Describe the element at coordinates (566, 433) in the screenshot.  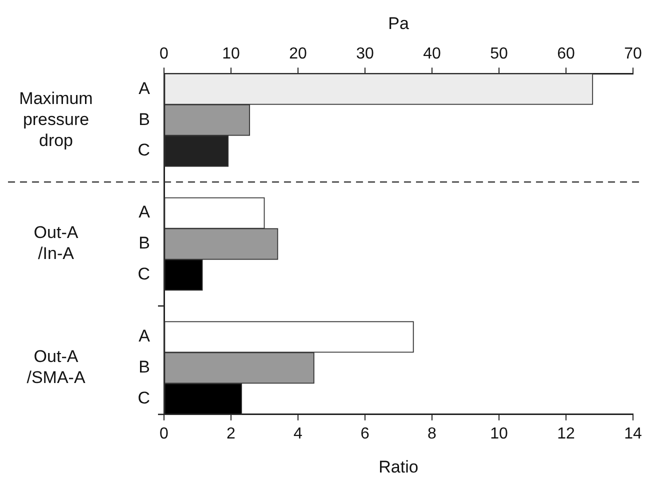
I see `x-tick-label: 12` at that location.